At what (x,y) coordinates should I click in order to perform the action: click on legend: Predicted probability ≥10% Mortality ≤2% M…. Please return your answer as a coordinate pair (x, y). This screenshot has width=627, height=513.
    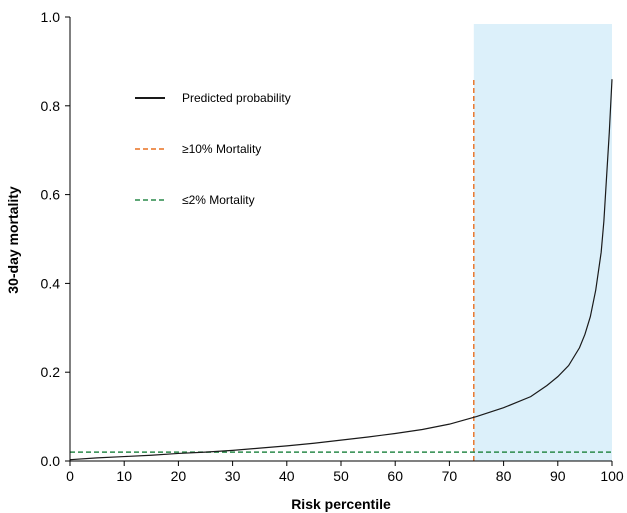
    Looking at the image, I should click on (213, 149).